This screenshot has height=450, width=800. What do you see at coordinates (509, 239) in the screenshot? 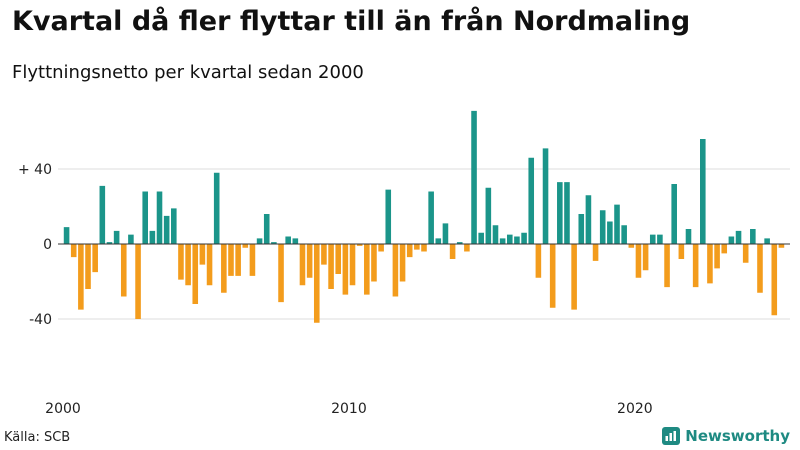
I see `bar-2015-q3` at bounding box center [509, 239].